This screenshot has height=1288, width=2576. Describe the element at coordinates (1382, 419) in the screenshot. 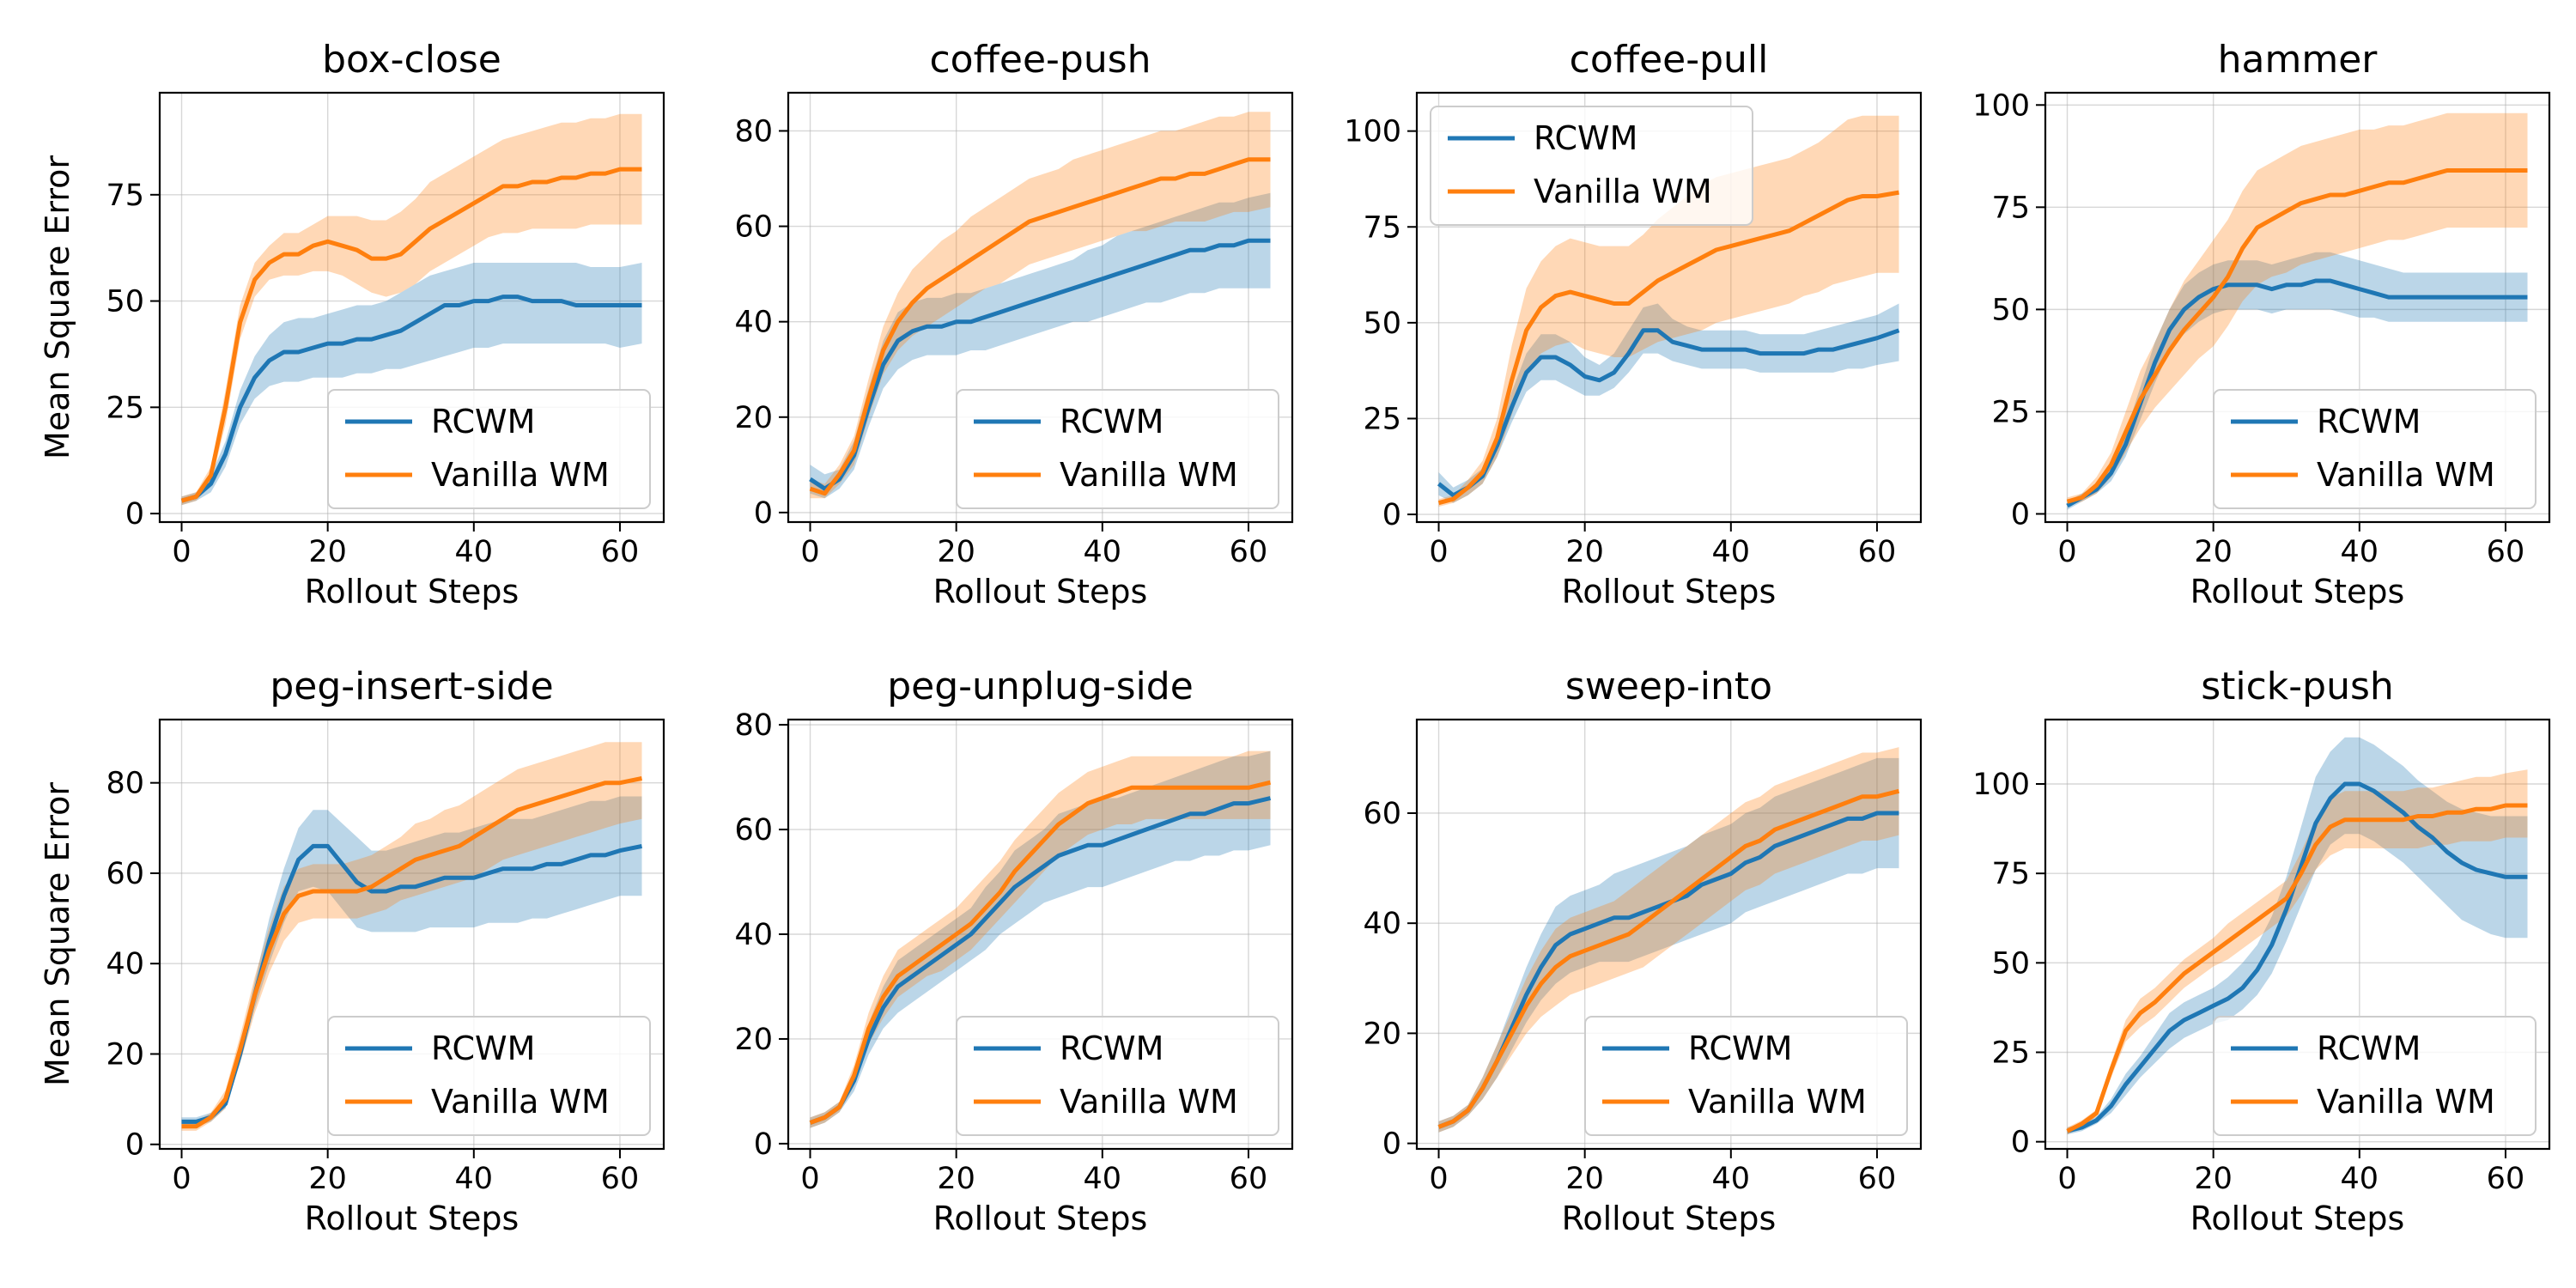

I see `y-tick-label: 25` at that location.